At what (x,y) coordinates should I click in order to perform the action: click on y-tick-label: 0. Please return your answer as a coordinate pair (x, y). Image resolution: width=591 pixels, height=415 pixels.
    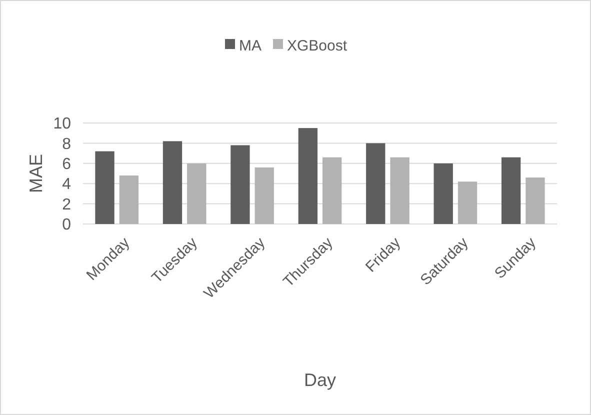
    Looking at the image, I should click on (67, 225).